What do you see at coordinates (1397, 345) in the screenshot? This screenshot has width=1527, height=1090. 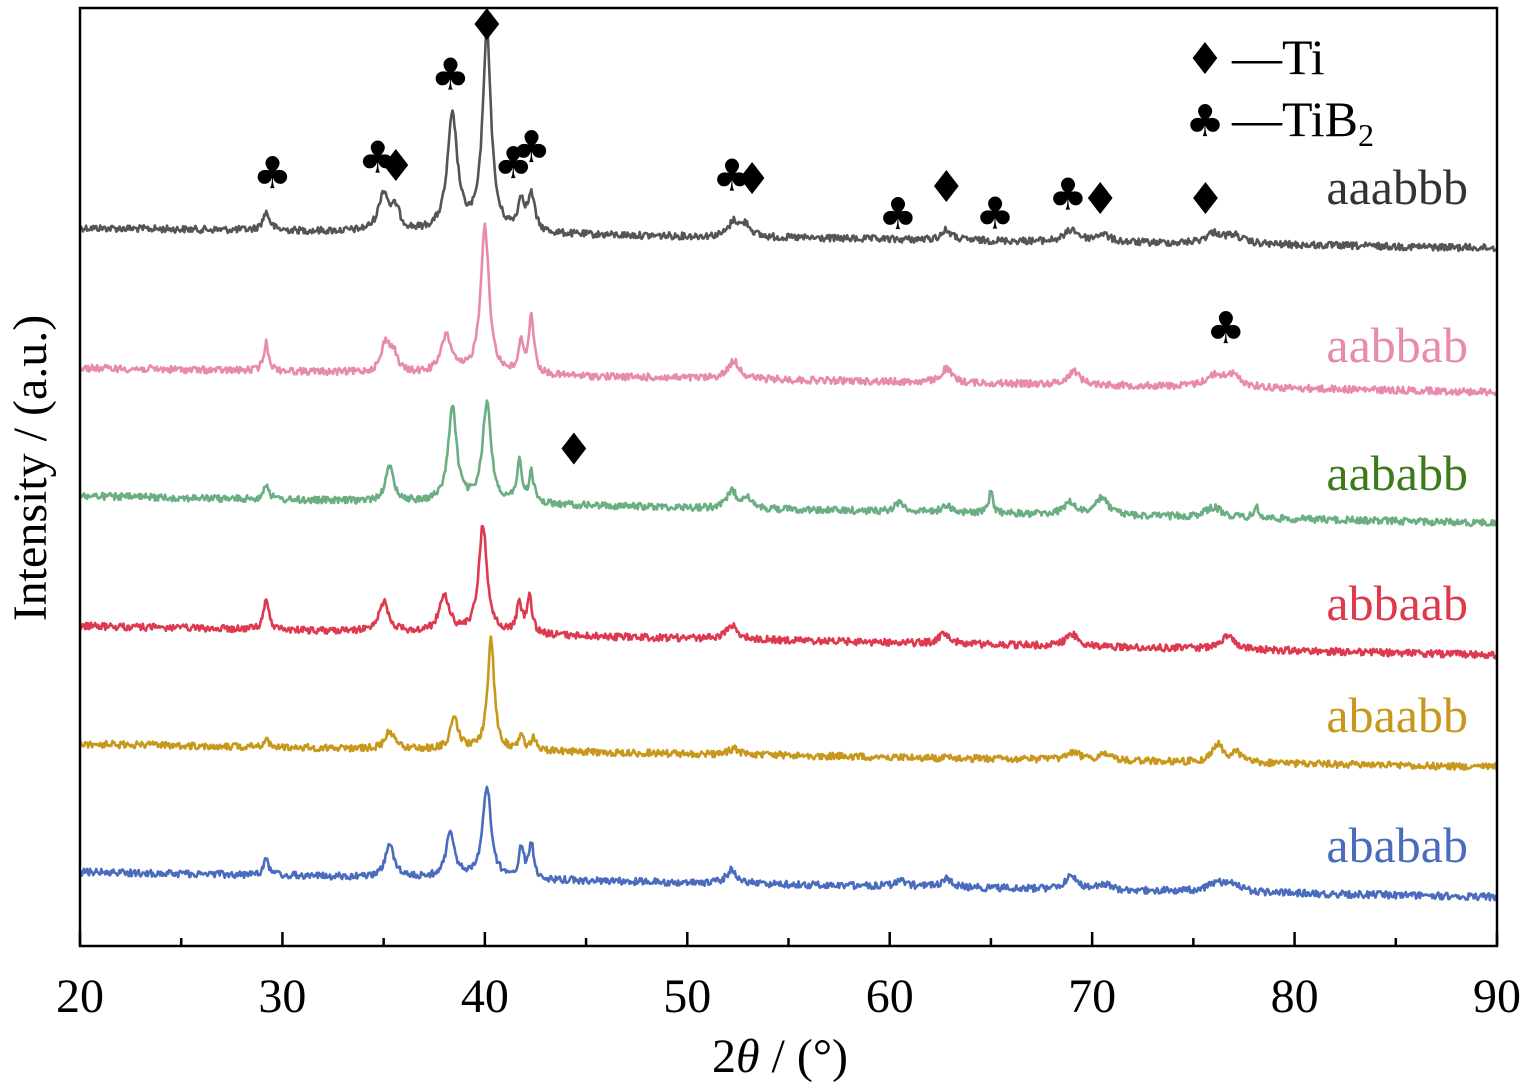 I see `sample-label-aabbab: aabbab` at bounding box center [1397, 345].